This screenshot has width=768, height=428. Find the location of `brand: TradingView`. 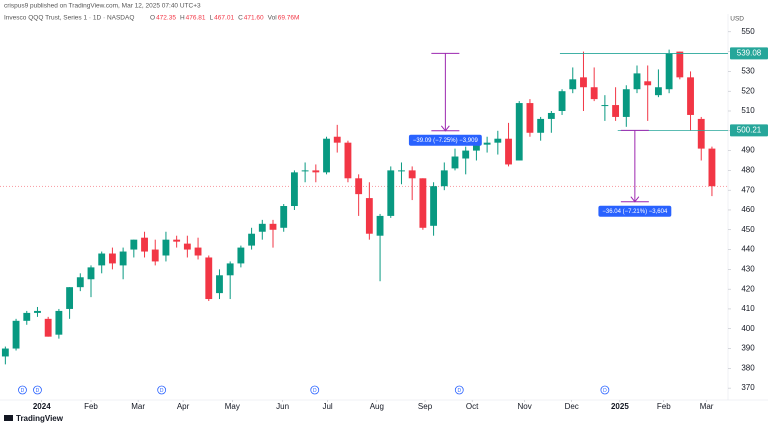

brand: TradingView is located at coordinates (34, 418).